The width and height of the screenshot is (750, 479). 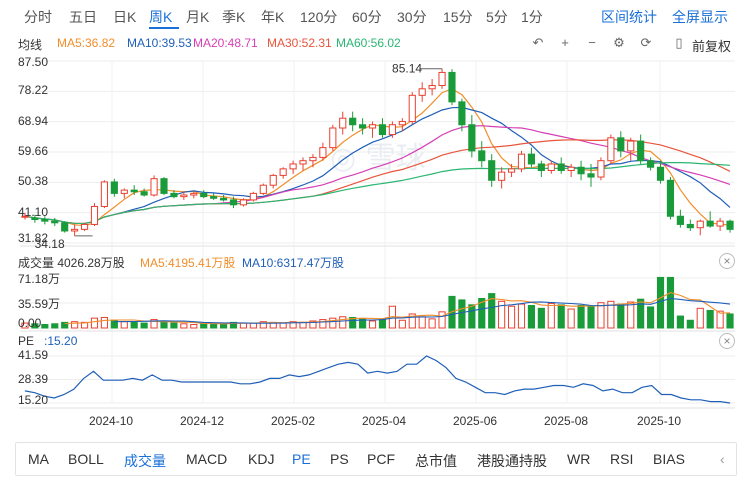 I want to click on close-pe-icon: ×, so click(x=727, y=341).